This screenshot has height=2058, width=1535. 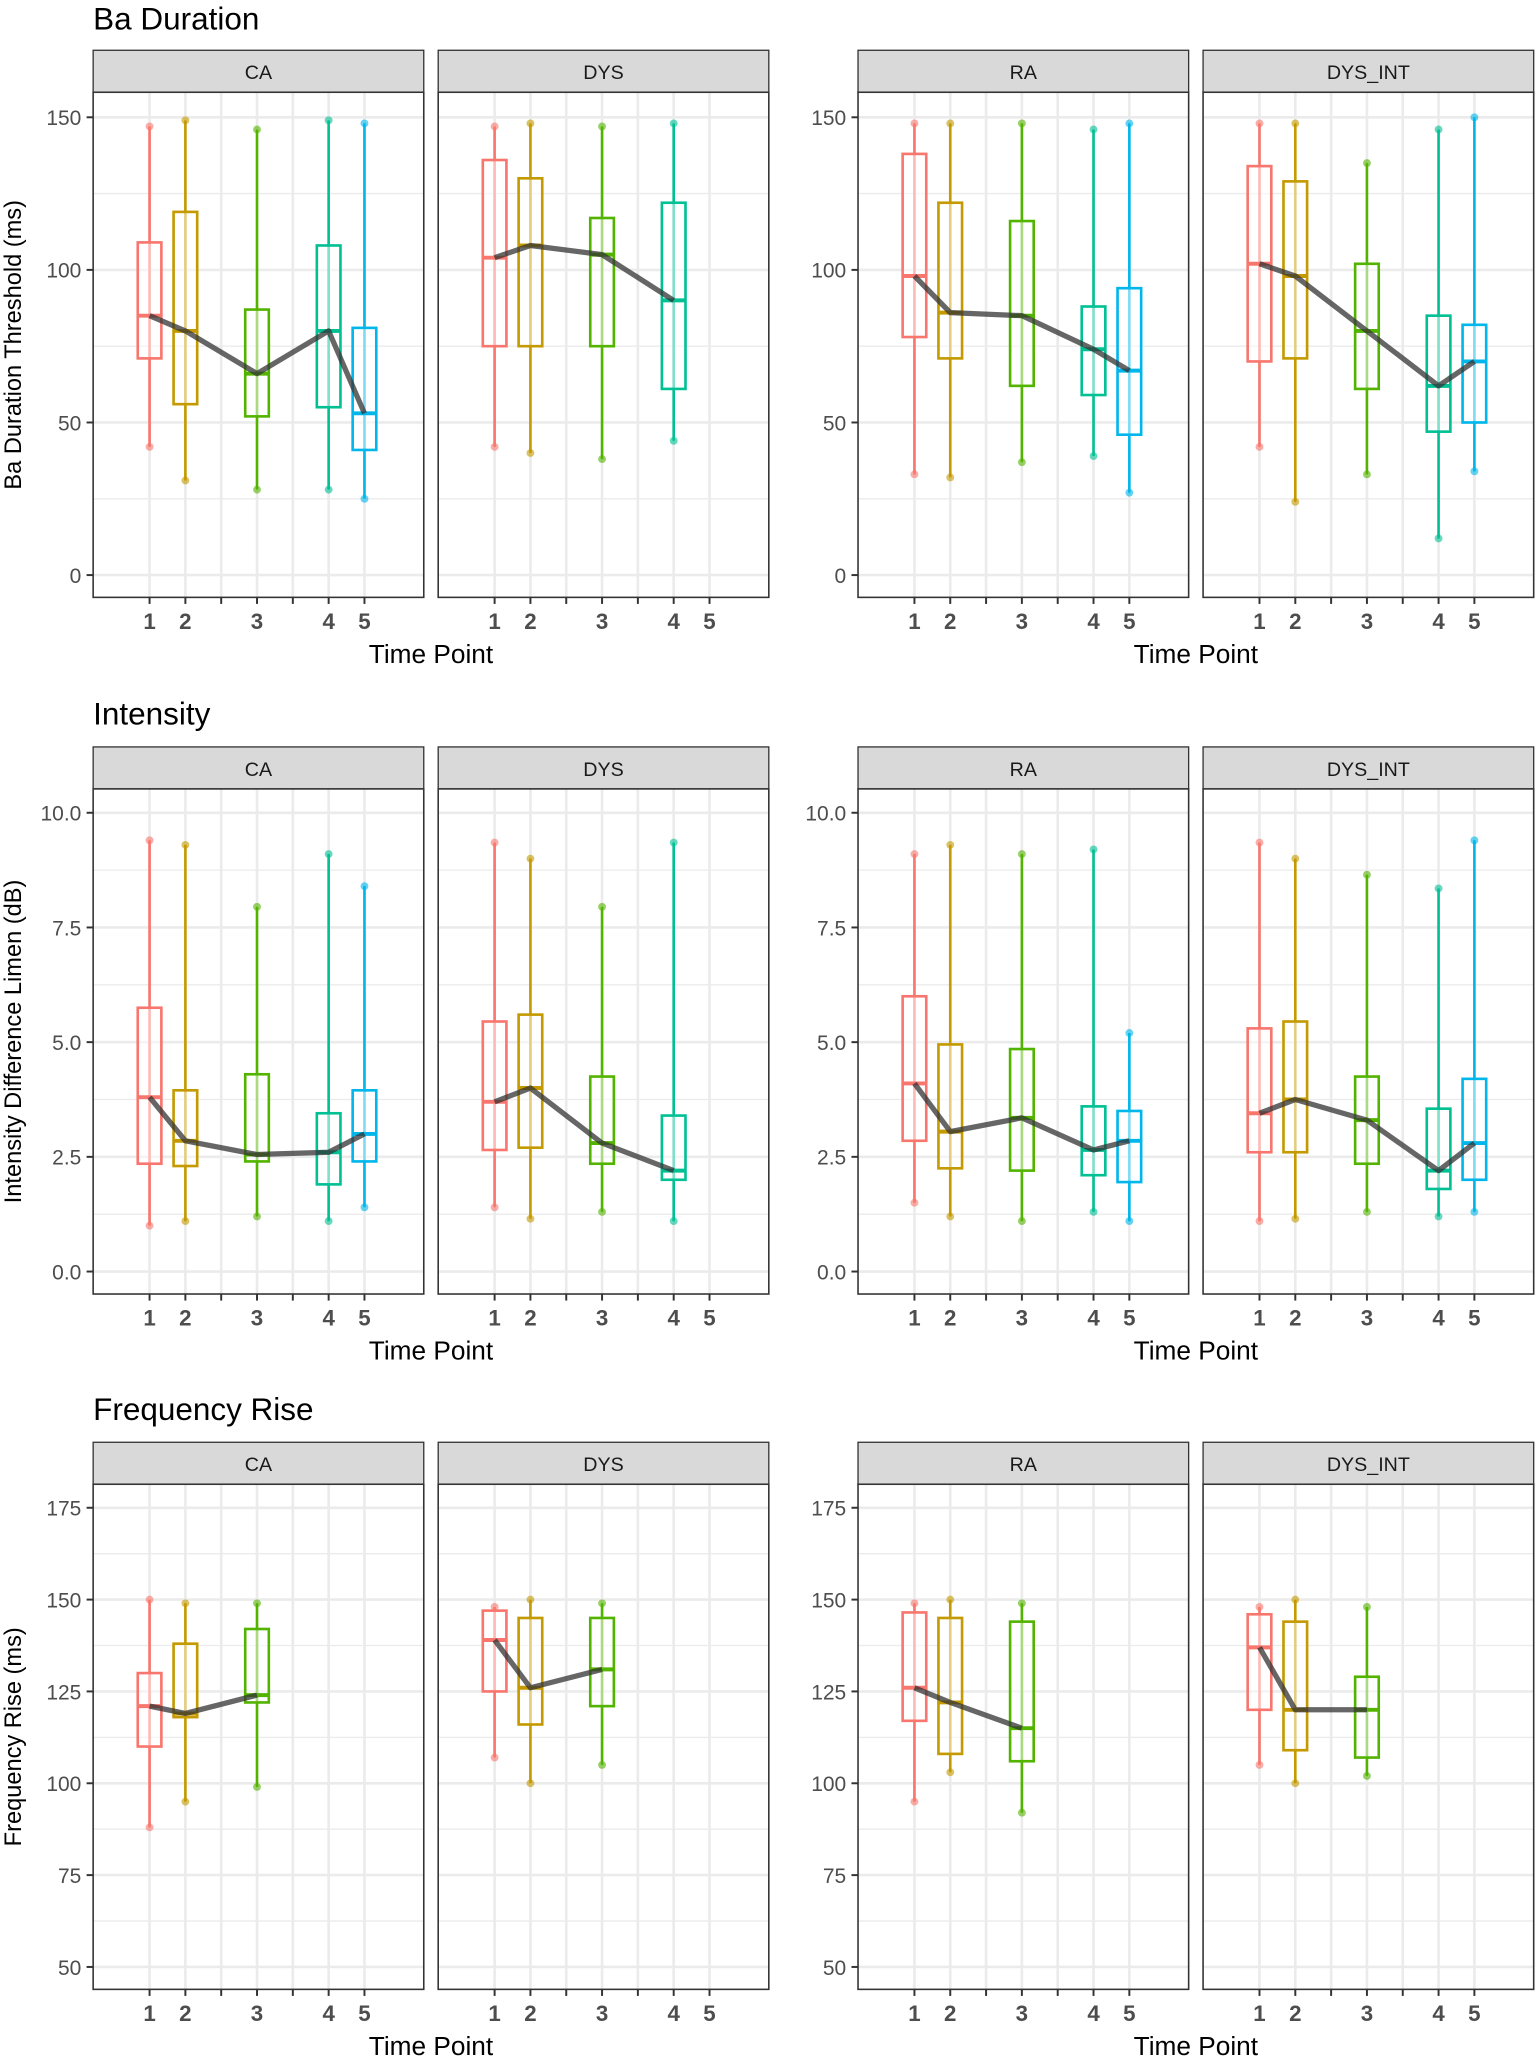 What do you see at coordinates (1368, 341) in the screenshot?
I see `panel-dys_int: DYS_INT 1 2 3 4 5` at bounding box center [1368, 341].